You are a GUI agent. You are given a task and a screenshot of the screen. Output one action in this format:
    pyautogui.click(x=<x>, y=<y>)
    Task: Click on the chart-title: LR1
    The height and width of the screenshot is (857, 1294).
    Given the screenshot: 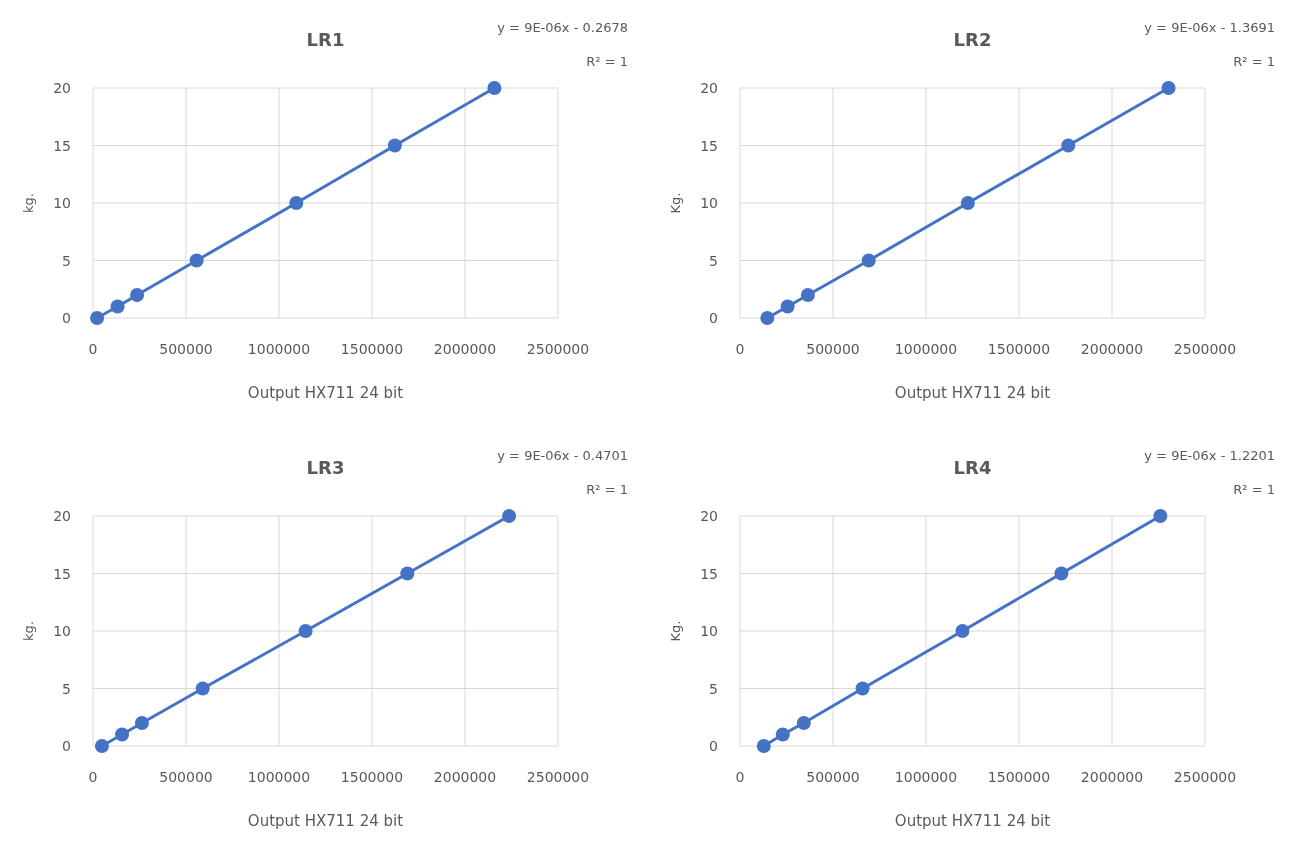 What is the action you would take?
    pyautogui.click(x=325, y=39)
    